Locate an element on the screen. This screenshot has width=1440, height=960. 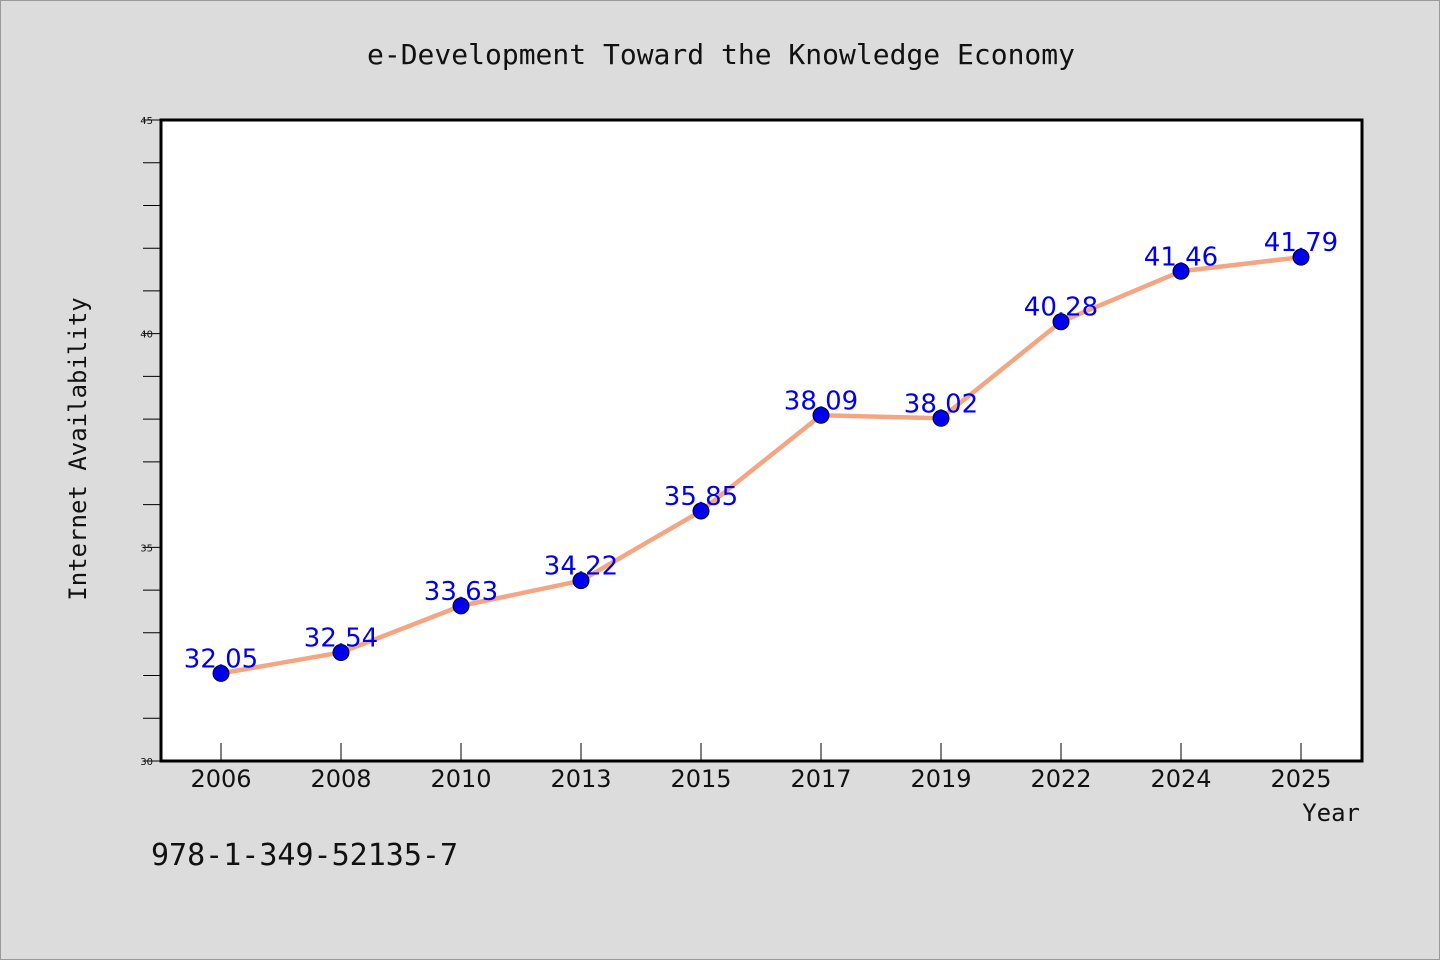
y-tick-label: 45 is located at coordinates (146, 121).